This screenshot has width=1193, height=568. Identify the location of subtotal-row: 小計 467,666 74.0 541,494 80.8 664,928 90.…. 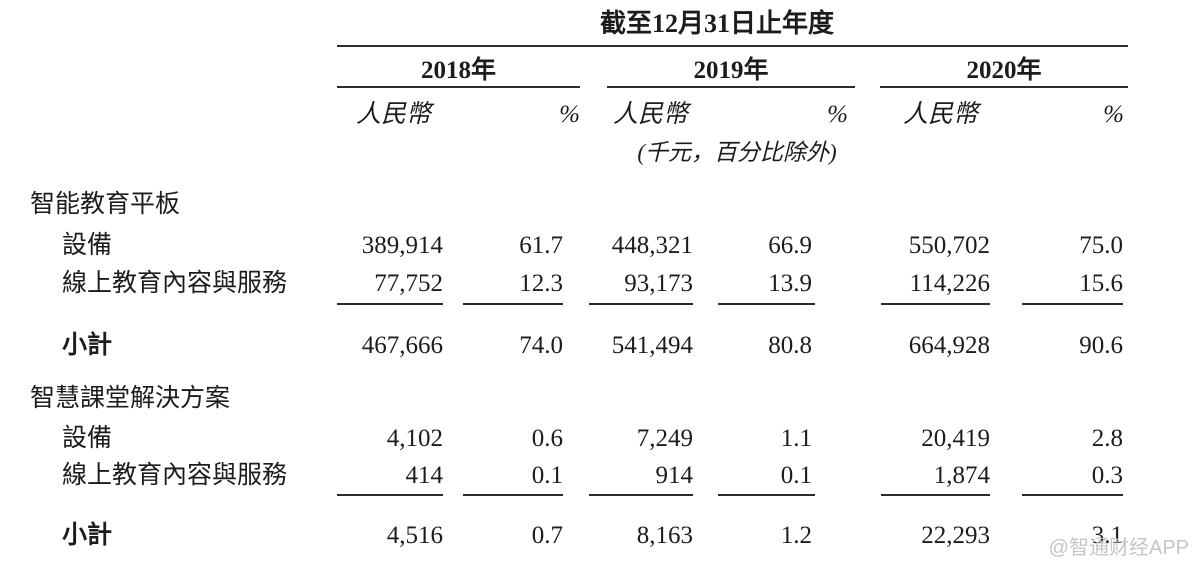
(596, 346).